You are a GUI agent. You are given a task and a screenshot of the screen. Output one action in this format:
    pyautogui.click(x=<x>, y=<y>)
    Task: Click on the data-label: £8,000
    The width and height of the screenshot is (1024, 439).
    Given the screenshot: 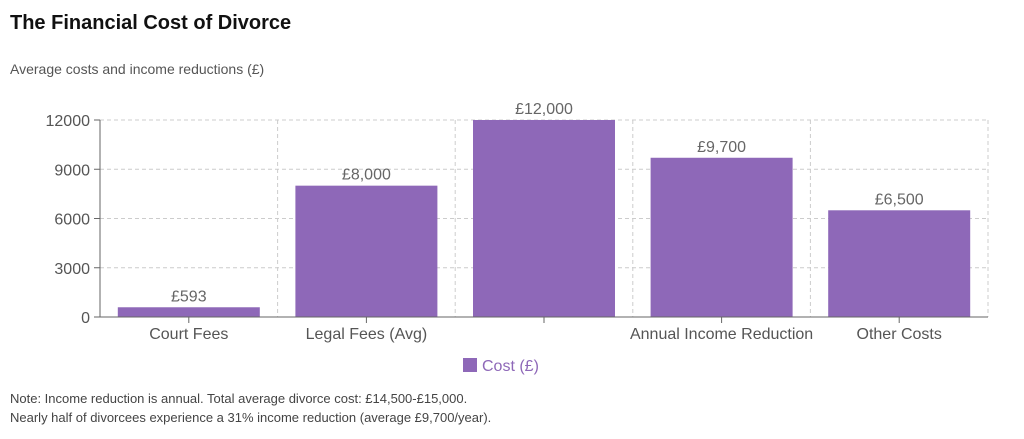 What is the action you would take?
    pyautogui.click(x=366, y=175)
    